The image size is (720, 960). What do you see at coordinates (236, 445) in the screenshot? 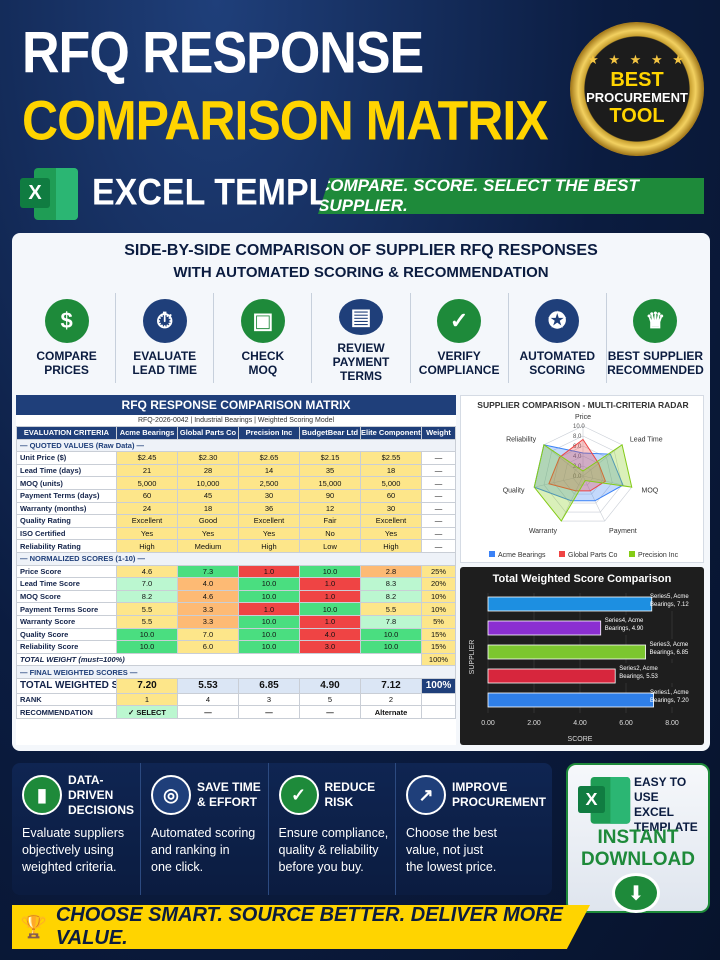
I see `section-header: — QUOTED VALUES (Raw Data) —` at bounding box center [236, 445].